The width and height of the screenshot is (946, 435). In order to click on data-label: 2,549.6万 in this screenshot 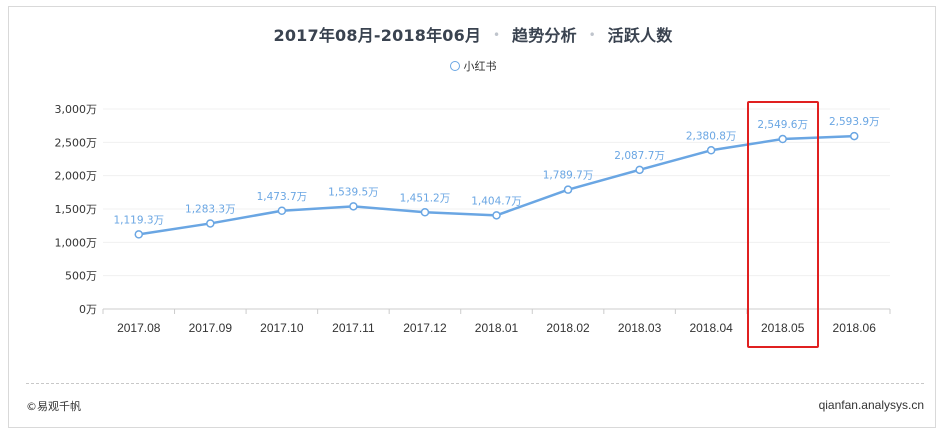, I will do `click(782, 125)`.